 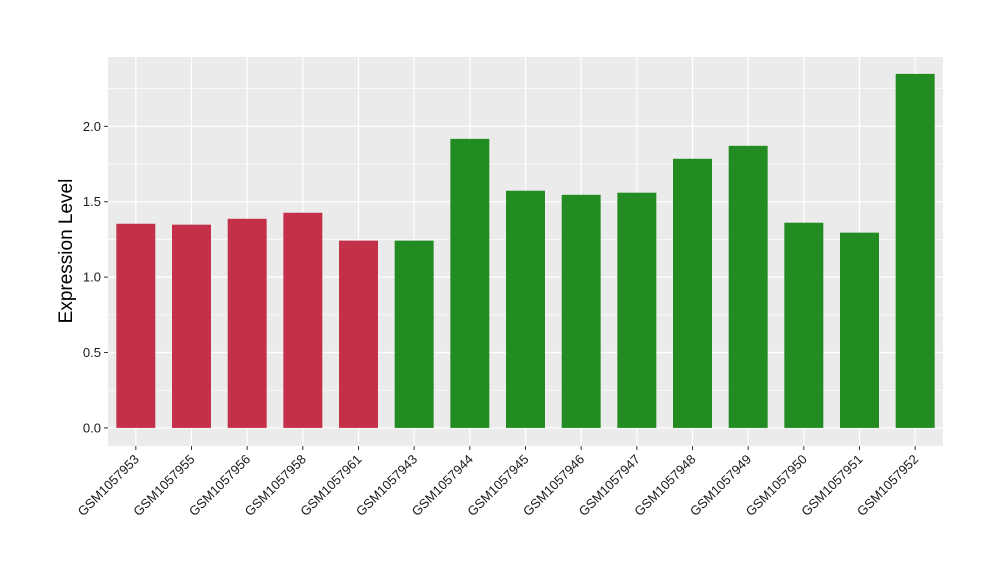 I want to click on y-axis-label: Expression Level, so click(x=66, y=251).